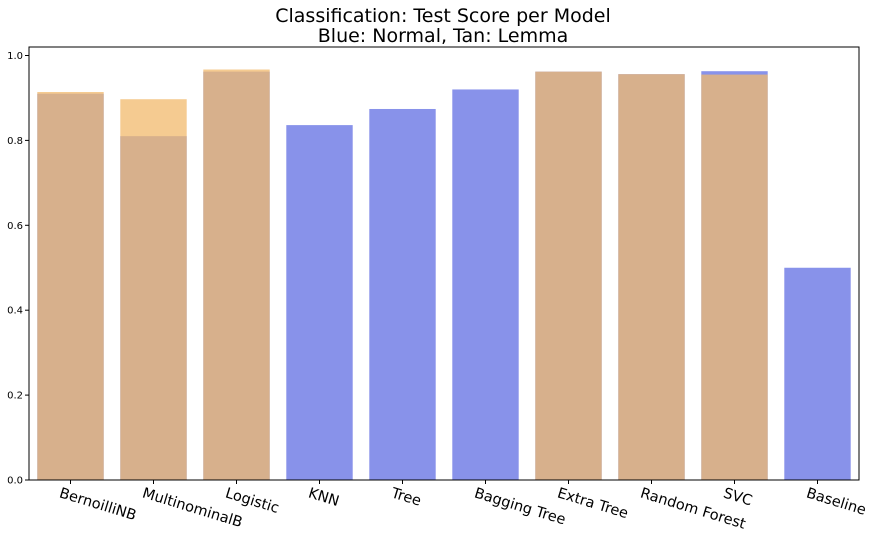 The height and width of the screenshot is (544, 887). What do you see at coordinates (737, 498) in the screenshot?
I see `x-tick-label-8: SVC` at bounding box center [737, 498].